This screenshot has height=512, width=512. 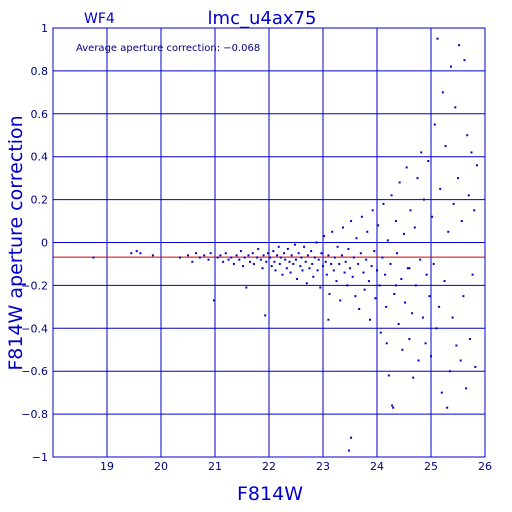 I want to click on x-tick-label: 23, so click(x=323, y=466).